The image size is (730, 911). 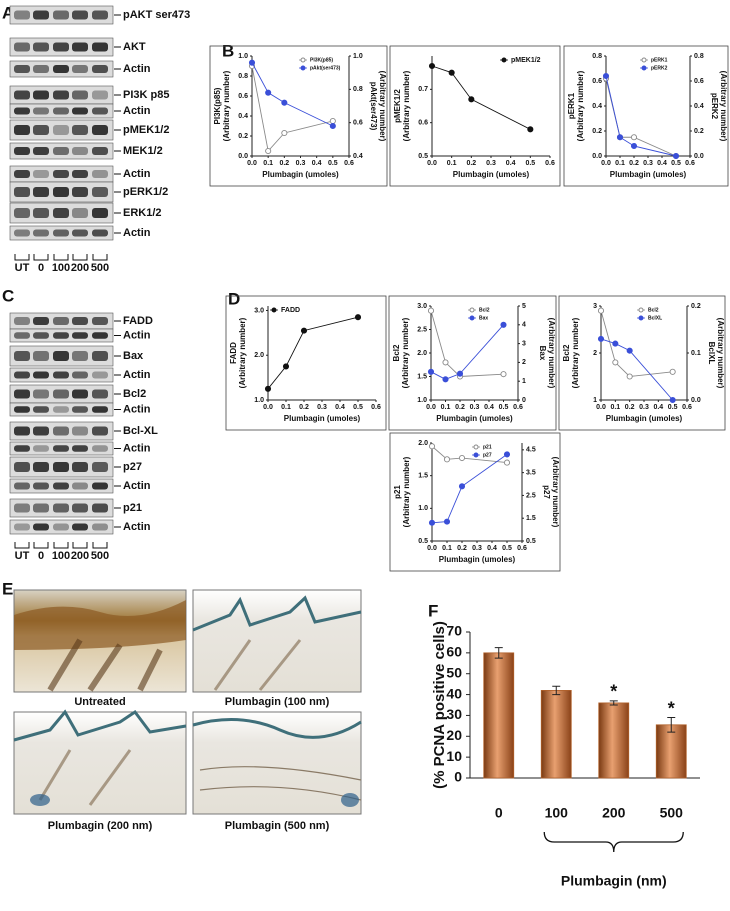 What do you see at coordinates (597, 56) in the screenshot?
I see `y-tick-label: 0.8` at bounding box center [597, 56].